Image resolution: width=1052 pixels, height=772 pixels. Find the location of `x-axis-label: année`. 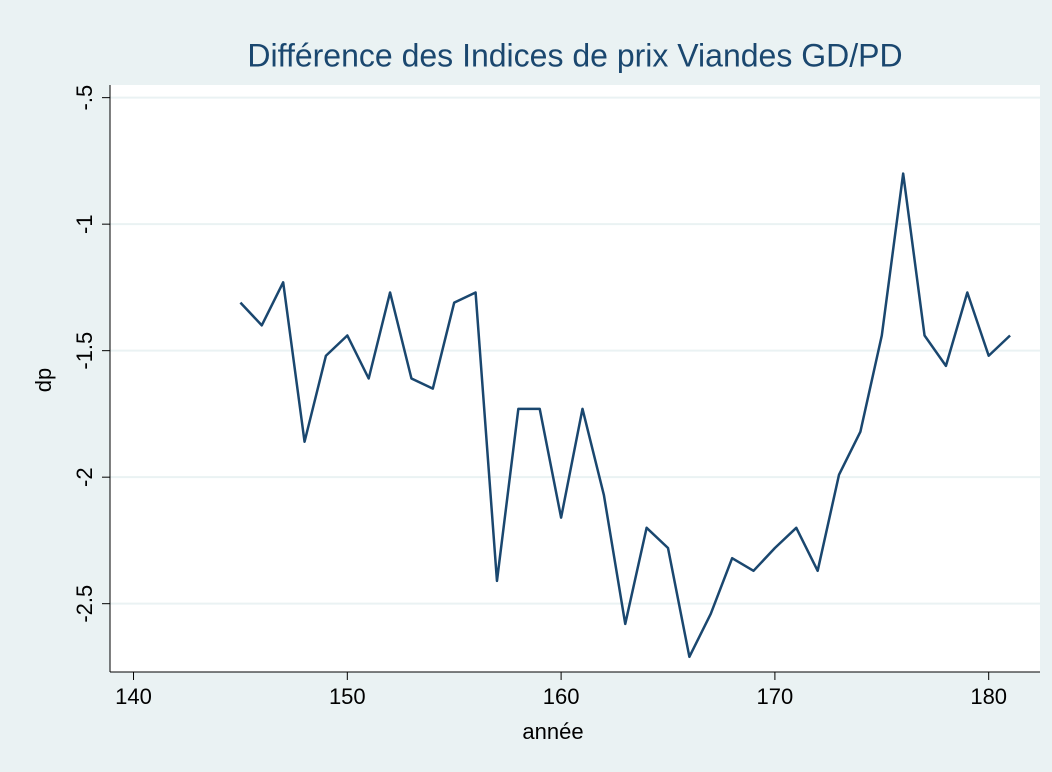

x-axis-label: année is located at coordinates (552, 731).